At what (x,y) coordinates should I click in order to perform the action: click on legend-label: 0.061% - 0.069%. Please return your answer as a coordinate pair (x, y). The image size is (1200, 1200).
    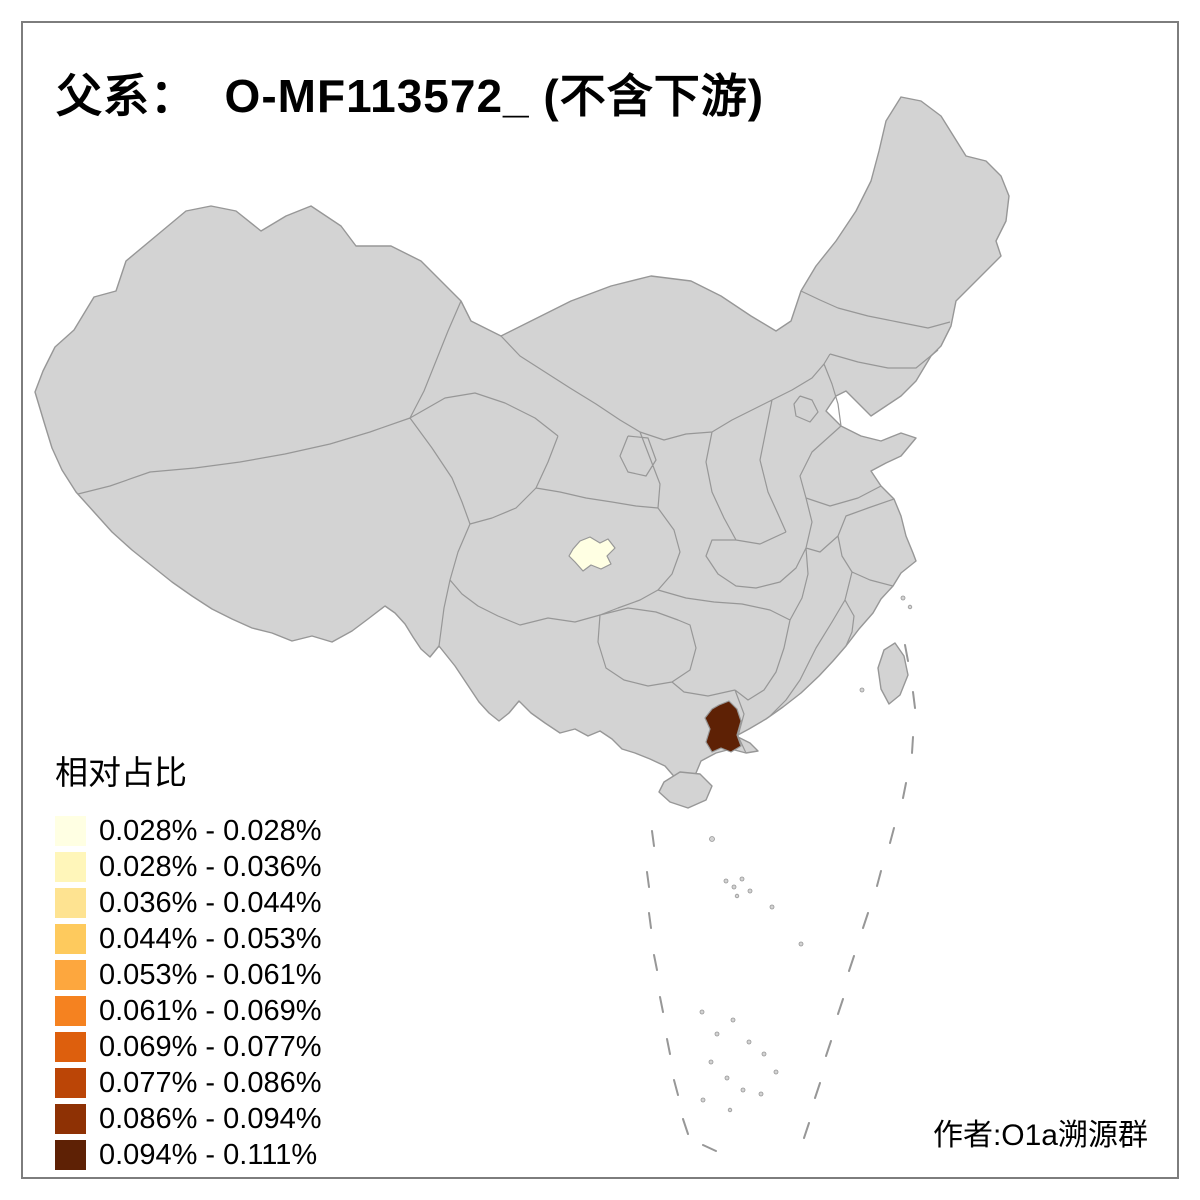
    Looking at the image, I should click on (210, 1010).